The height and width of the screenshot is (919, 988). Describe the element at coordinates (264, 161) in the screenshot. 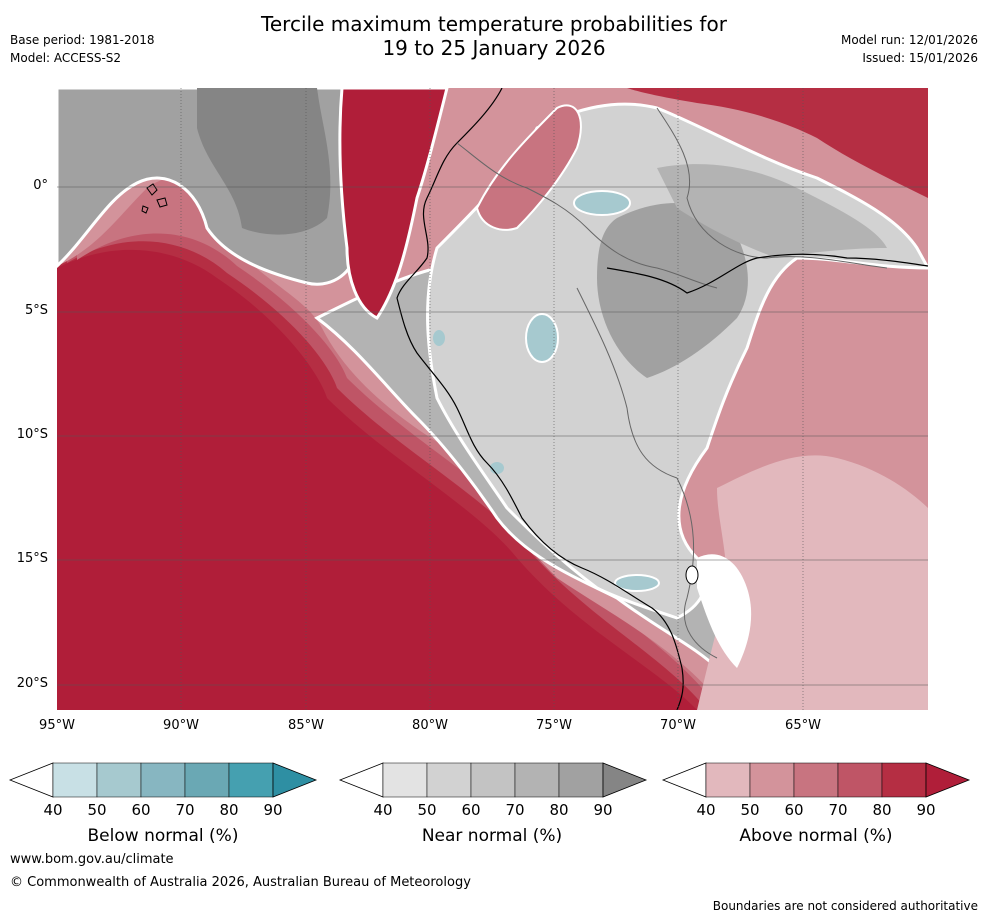

I see `near-normal-offshore-dark` at that location.